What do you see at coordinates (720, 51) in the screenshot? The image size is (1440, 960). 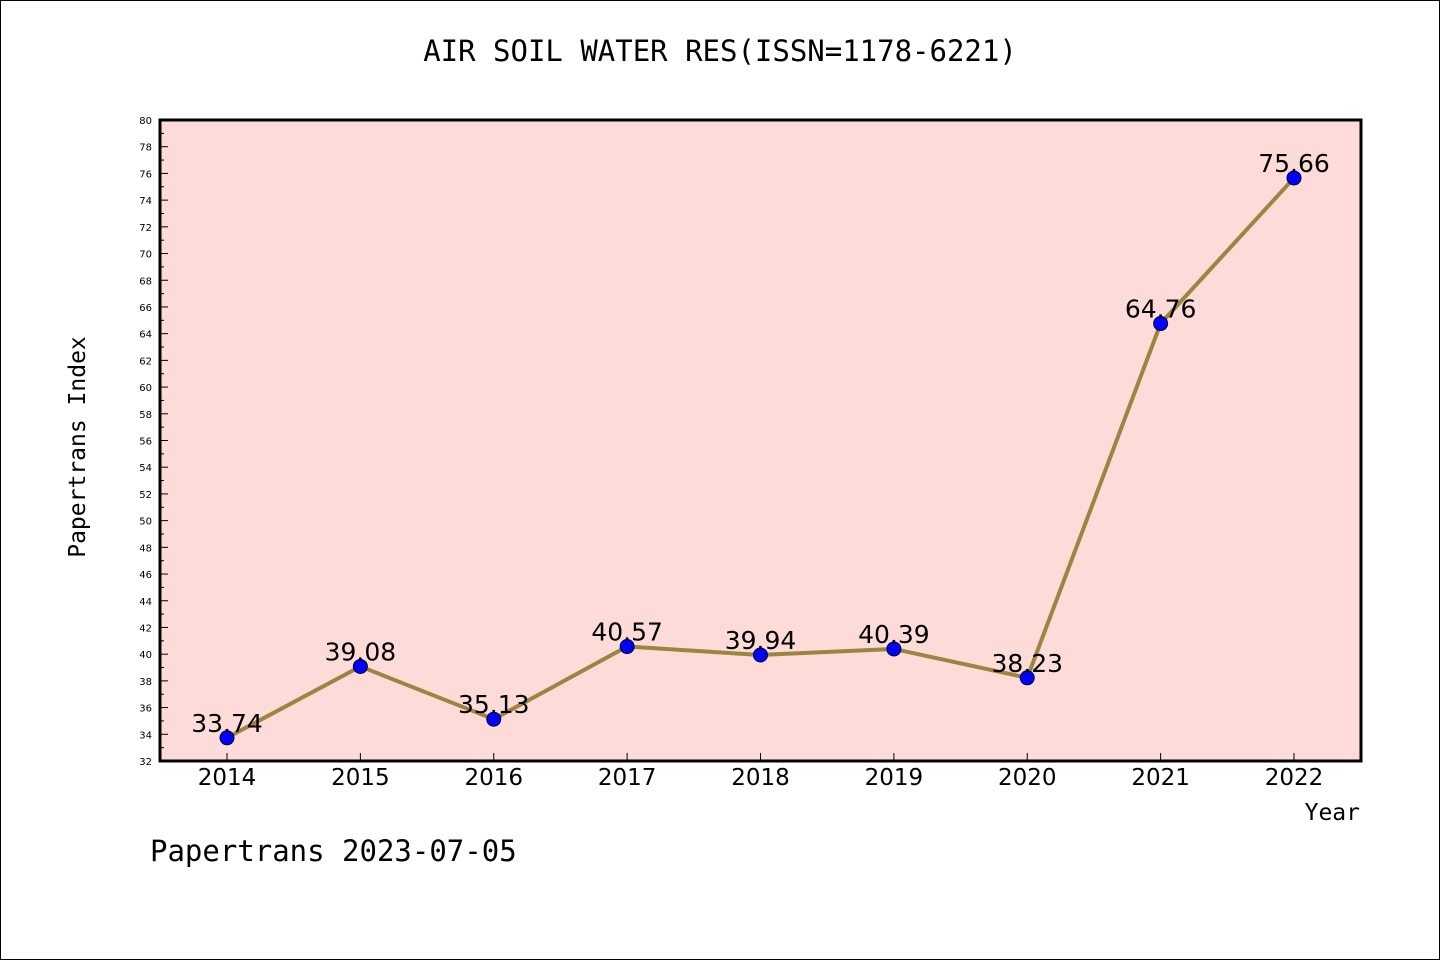 I see `chart-title: AIR SOIL WATER RES(ISSN=1178-6221)` at bounding box center [720, 51].